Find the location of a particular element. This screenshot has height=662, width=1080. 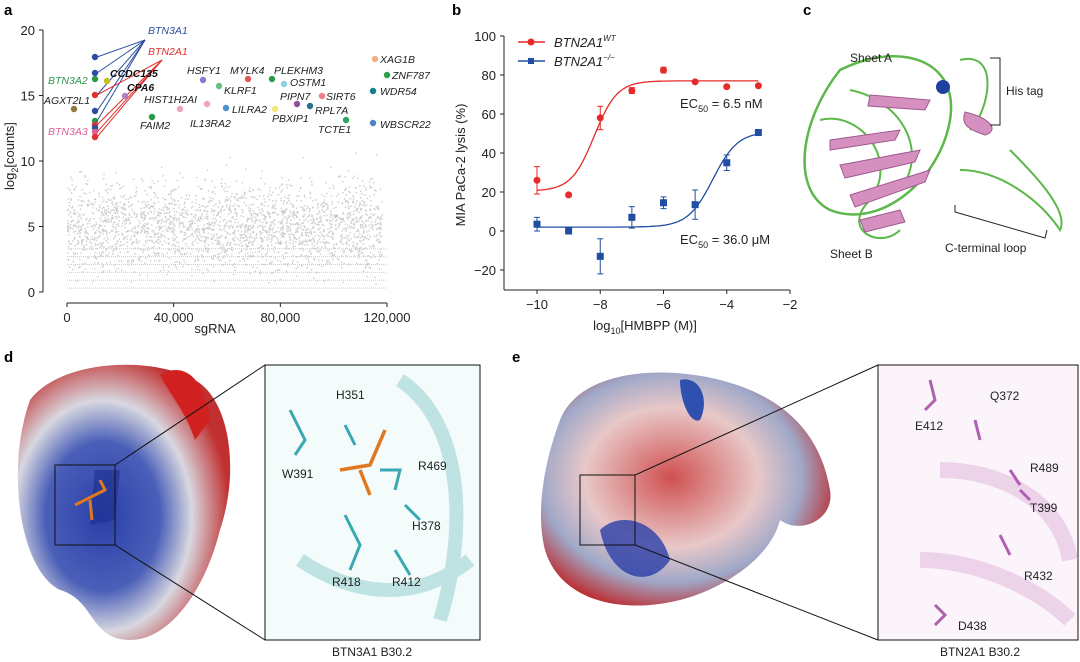

y-tick-label: 5 is located at coordinates (31, 227).